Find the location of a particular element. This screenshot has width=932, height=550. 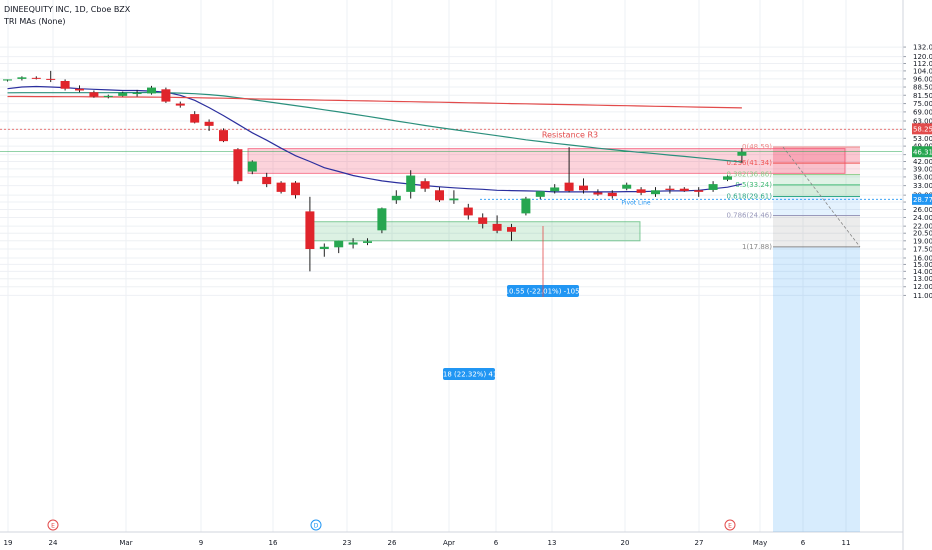

y-tick-label: 20.50 is located at coordinates (922, 234).